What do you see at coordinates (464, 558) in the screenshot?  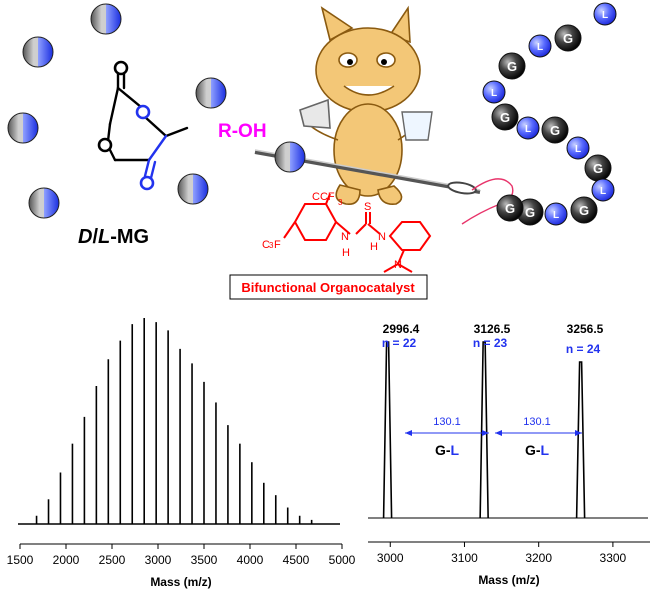 I see `x-tick-label: 3100` at bounding box center [464, 558].